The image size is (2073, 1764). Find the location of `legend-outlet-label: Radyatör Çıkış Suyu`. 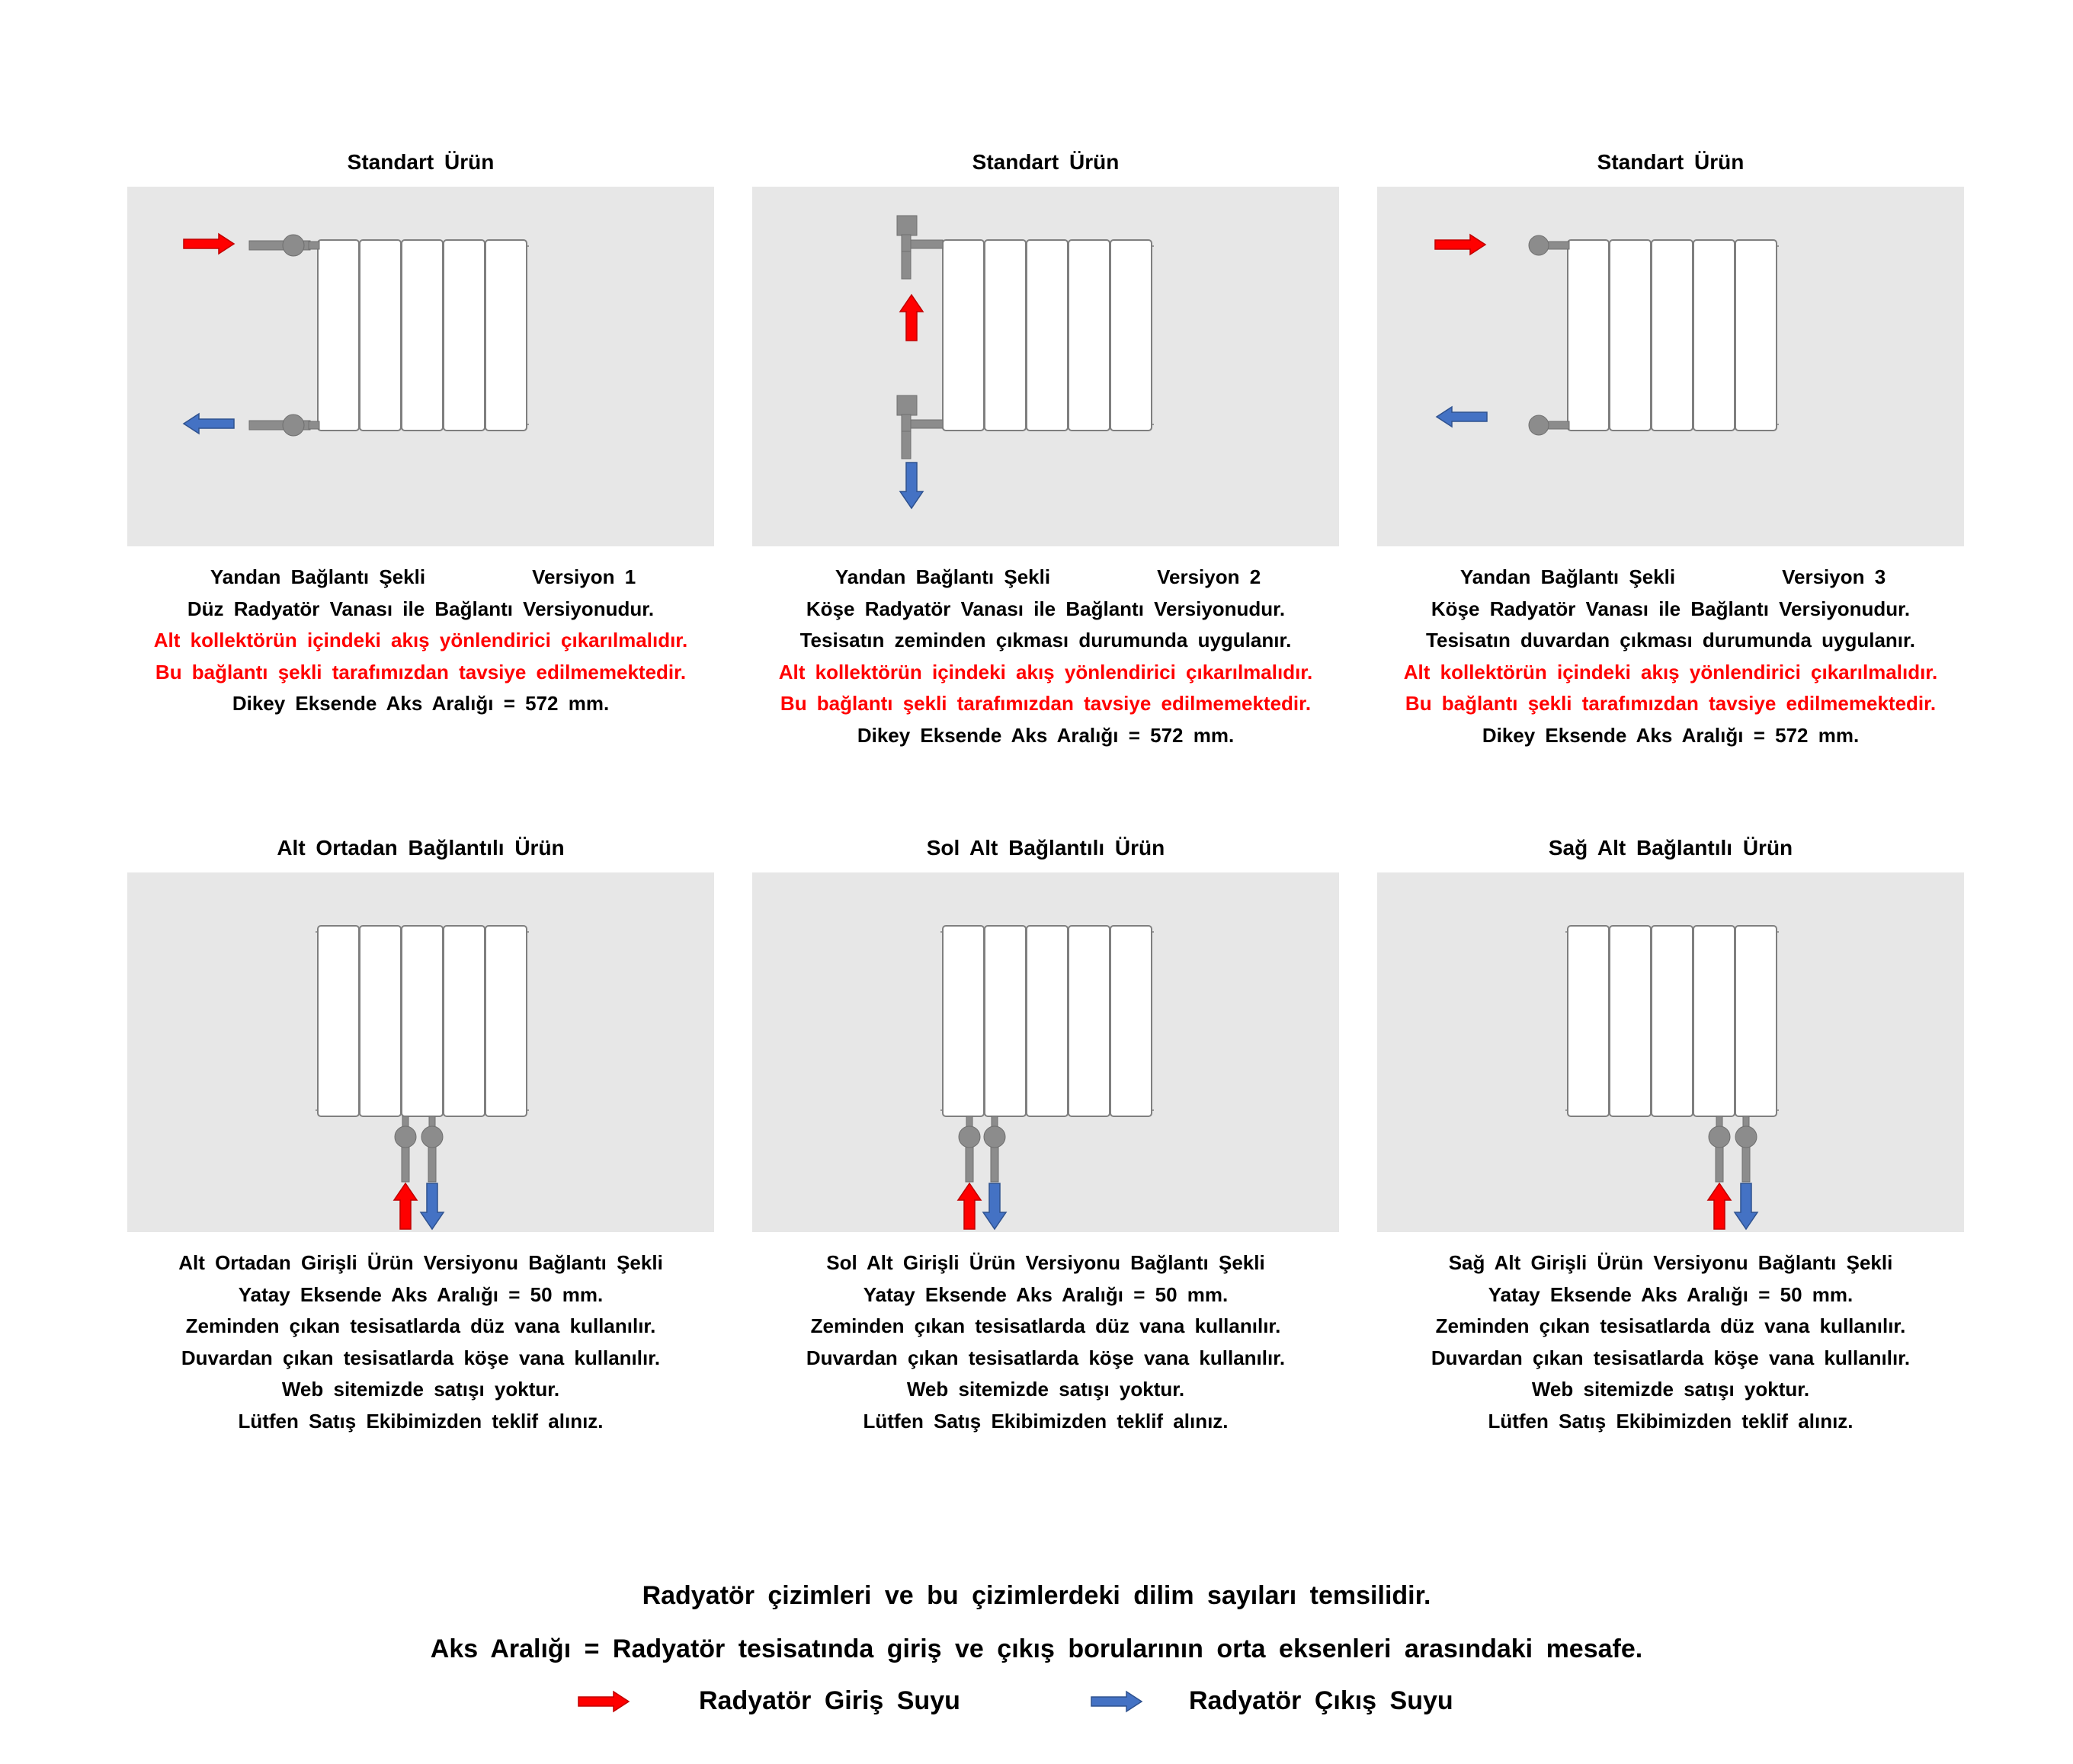

legend-outlet-label: Radyatör Çıkış Suyu is located at coordinates (1321, 1700).